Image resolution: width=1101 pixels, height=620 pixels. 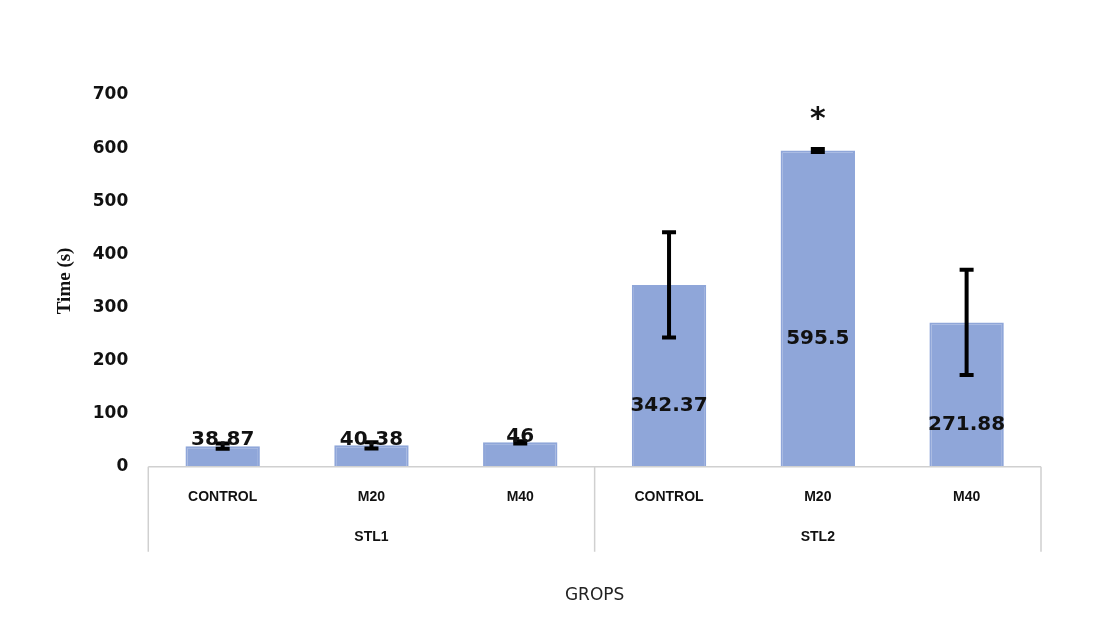 What do you see at coordinates (818, 336) in the screenshot?
I see `data-label: 595.5` at bounding box center [818, 336].